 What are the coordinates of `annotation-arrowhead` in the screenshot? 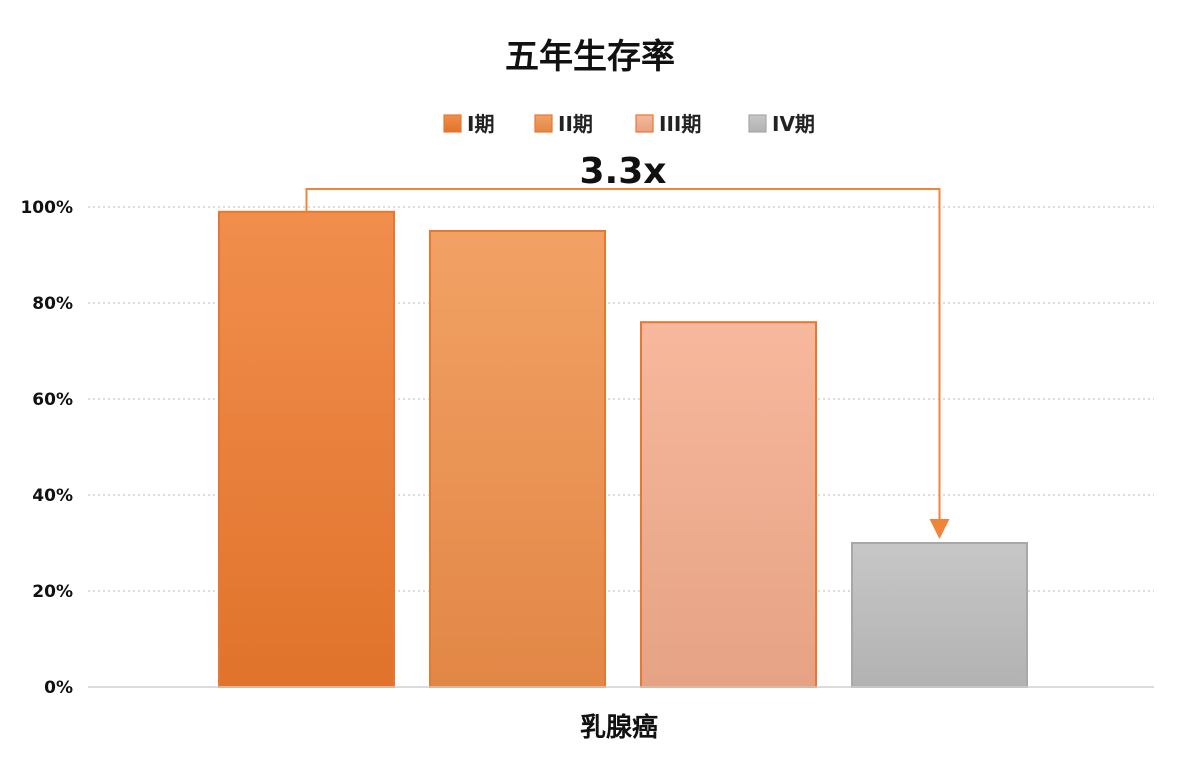 It's located at (939, 529).